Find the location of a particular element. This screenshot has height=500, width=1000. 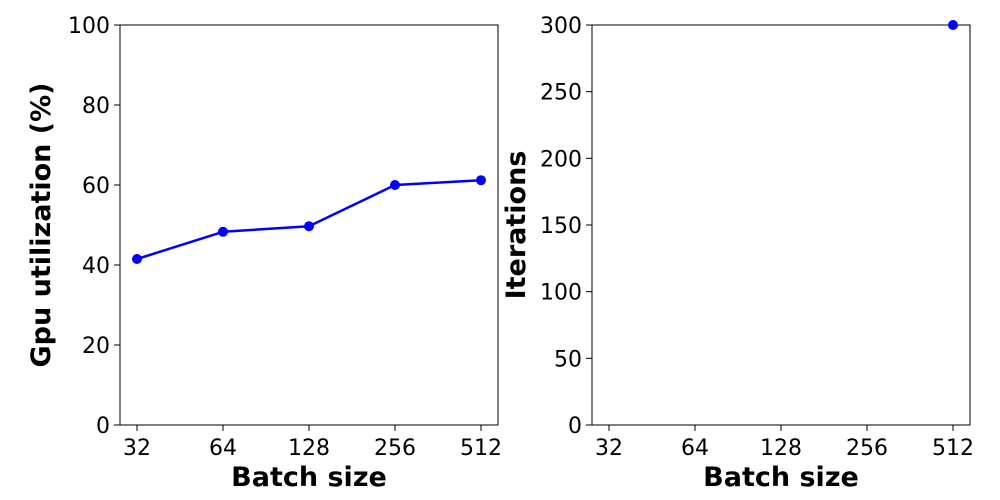

y-tick-label: 200 is located at coordinates (561, 159).